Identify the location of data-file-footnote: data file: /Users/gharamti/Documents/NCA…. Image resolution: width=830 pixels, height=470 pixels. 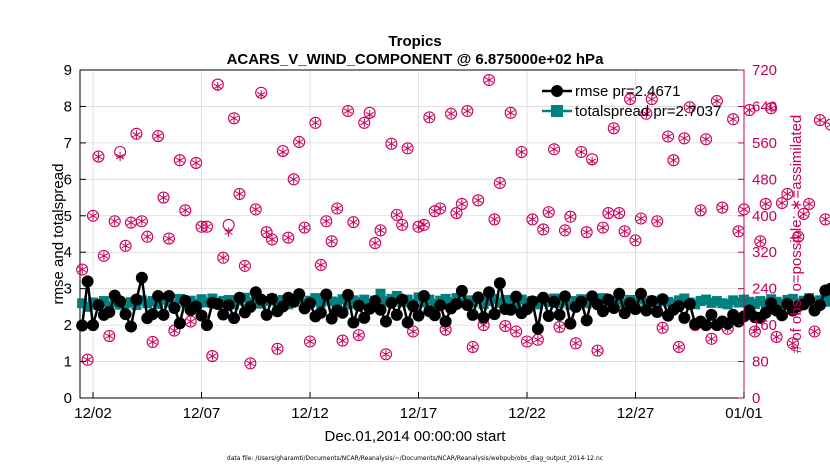
(415, 458).